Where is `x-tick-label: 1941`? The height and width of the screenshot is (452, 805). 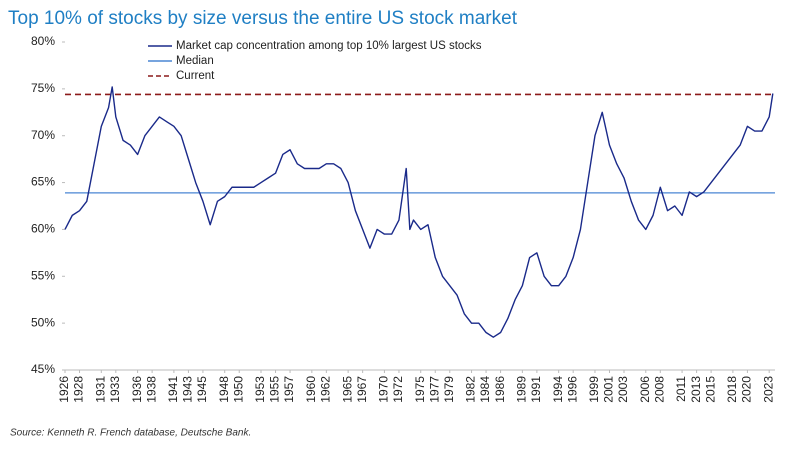
x-tick-label: 1941 is located at coordinates (173, 389).